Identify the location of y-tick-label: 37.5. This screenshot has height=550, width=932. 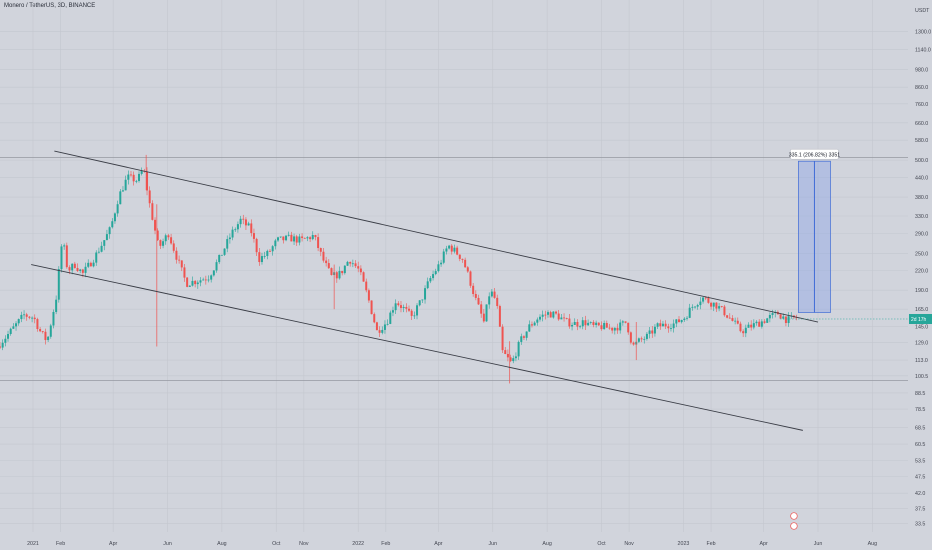
(920, 509).